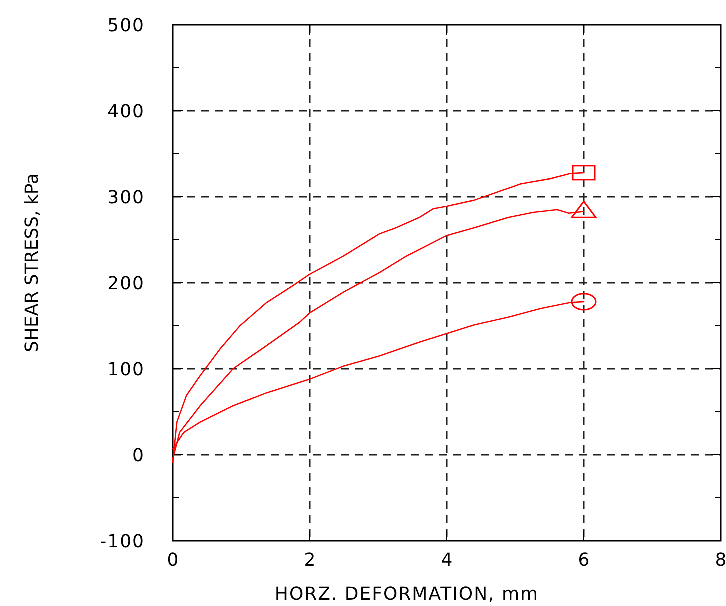  I want to click on x-tick-label: 0, so click(173, 560).